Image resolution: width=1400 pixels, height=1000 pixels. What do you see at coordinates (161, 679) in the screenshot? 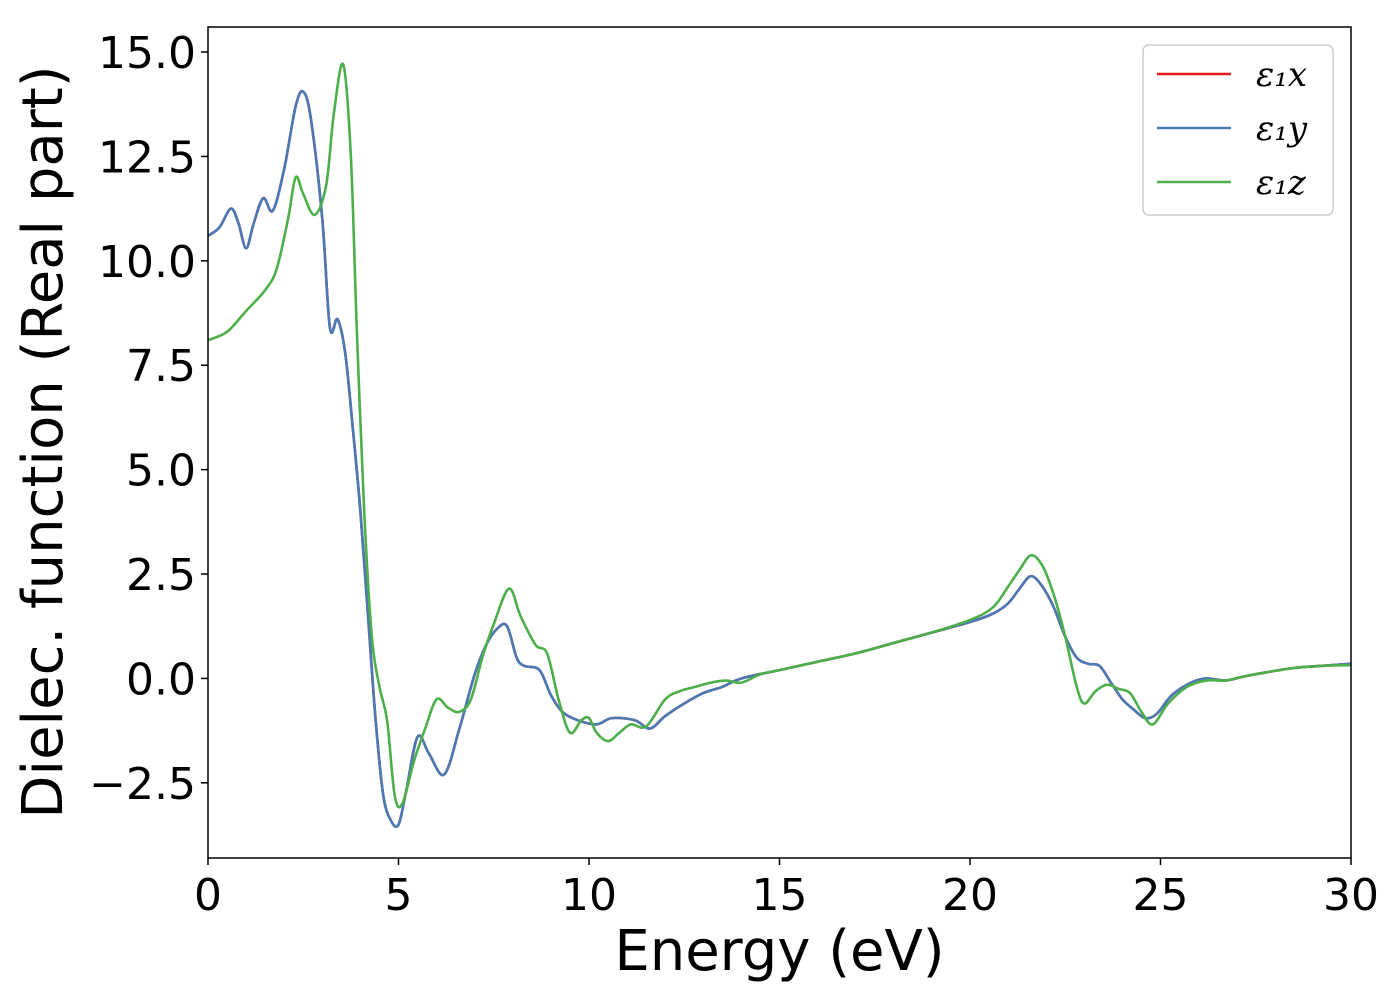
I see `y-tick-label: 0.0` at bounding box center [161, 679].